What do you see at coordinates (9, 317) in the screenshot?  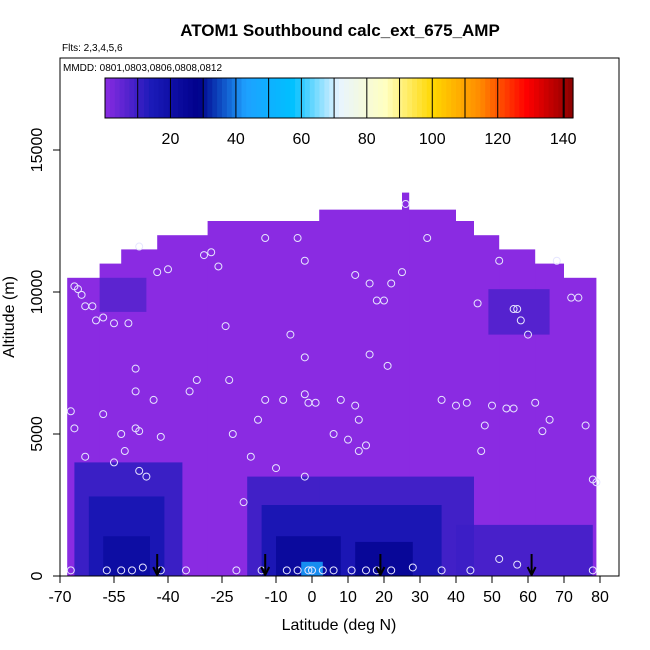 I see `y-axis-label: Altitude (m)` at bounding box center [9, 317].